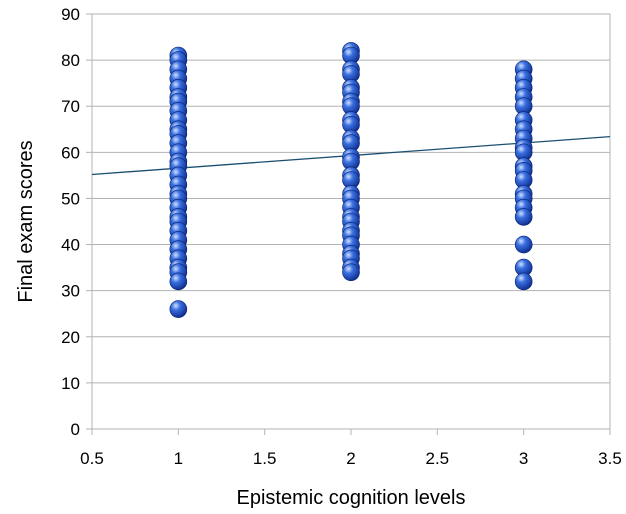 The image size is (626, 514). Describe the element at coordinates (70, 245) in the screenshot. I see `y-tick-label: 40` at that location.